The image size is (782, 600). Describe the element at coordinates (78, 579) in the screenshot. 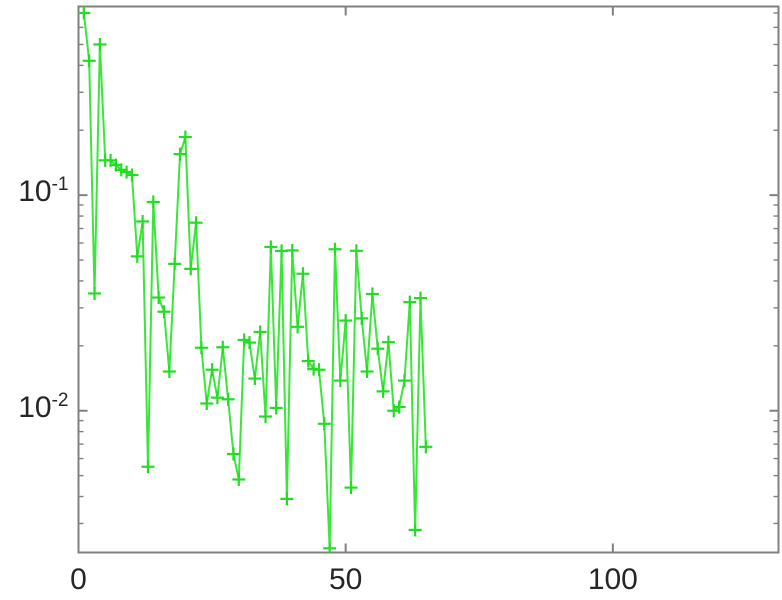

I see `x-axis-tick-label: 0` at that location.